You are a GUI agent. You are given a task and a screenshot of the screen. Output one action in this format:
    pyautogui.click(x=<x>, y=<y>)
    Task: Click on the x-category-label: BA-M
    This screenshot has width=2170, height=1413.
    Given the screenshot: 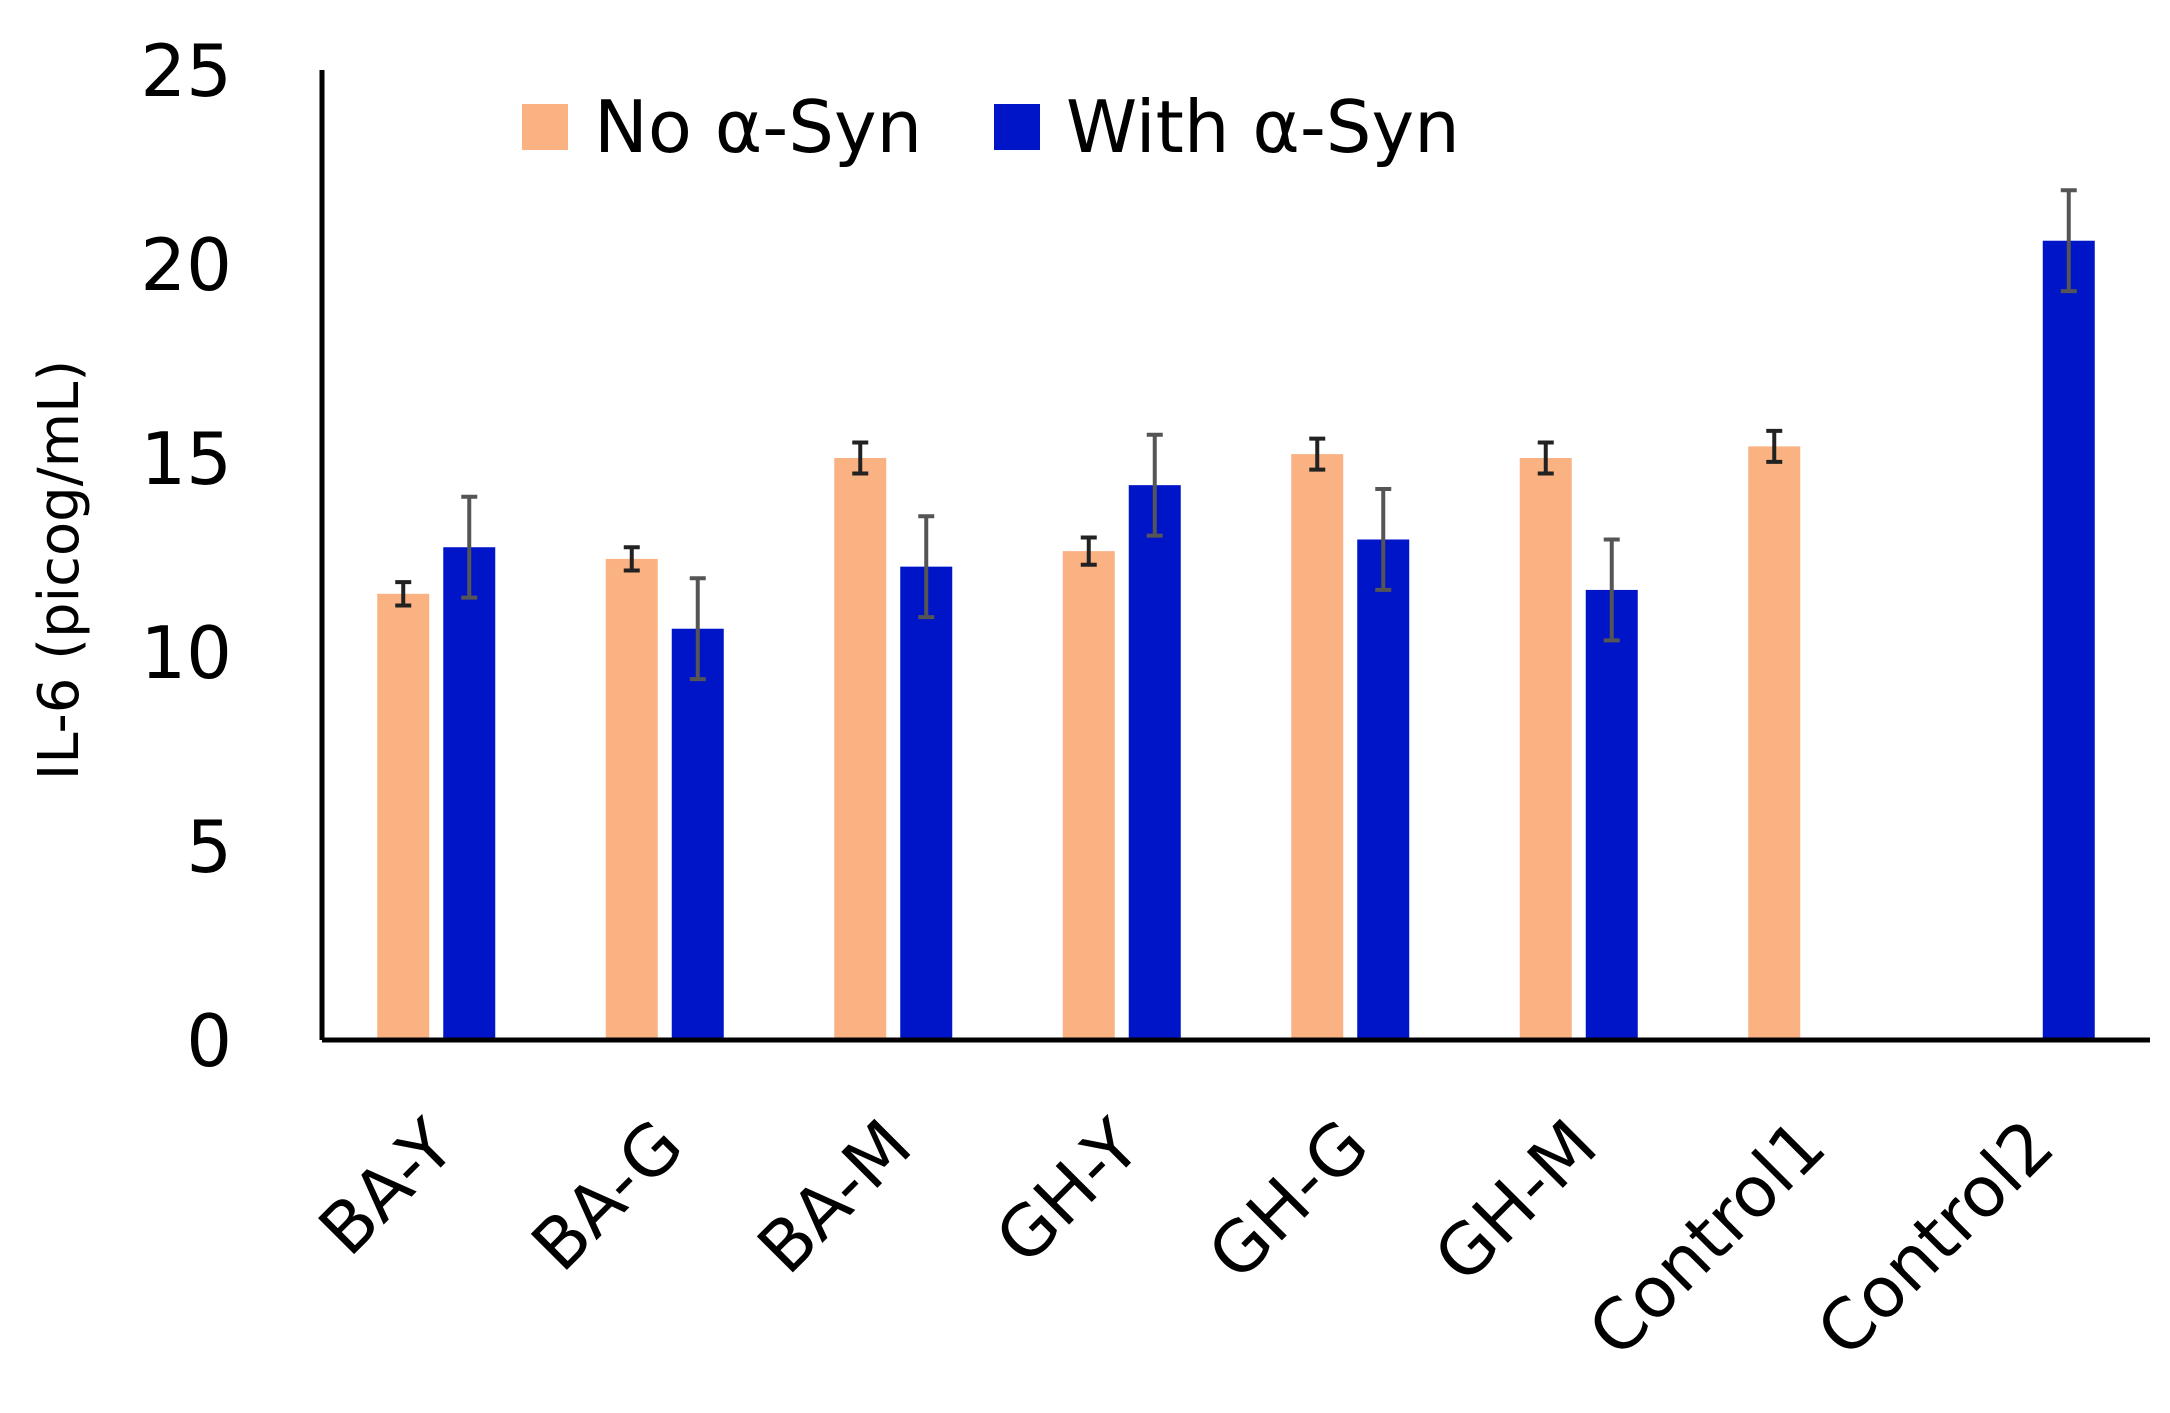 What is the action you would take?
    pyautogui.click(x=834, y=1196)
    